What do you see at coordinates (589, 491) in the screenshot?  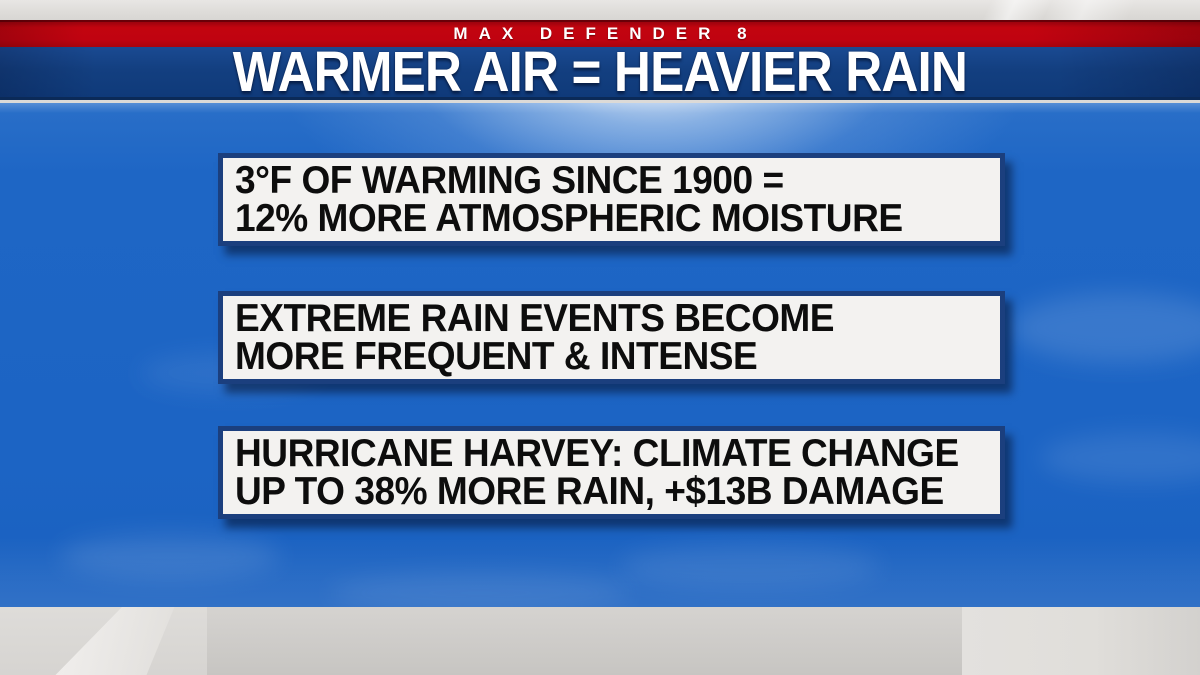 I see `fact-line: UP TO 38% MORE RAIN, +$13B DAMAGE` at bounding box center [589, 491].